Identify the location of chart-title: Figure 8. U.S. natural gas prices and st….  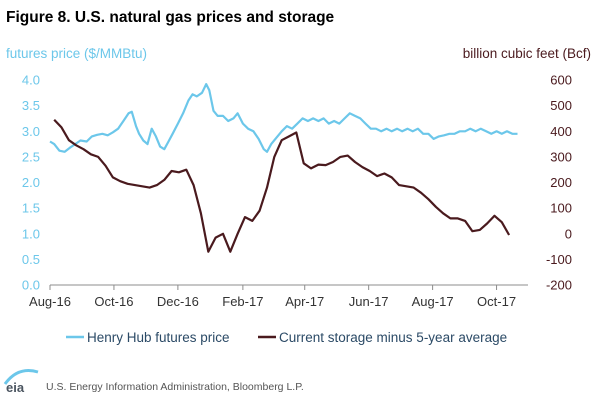
(170, 17).